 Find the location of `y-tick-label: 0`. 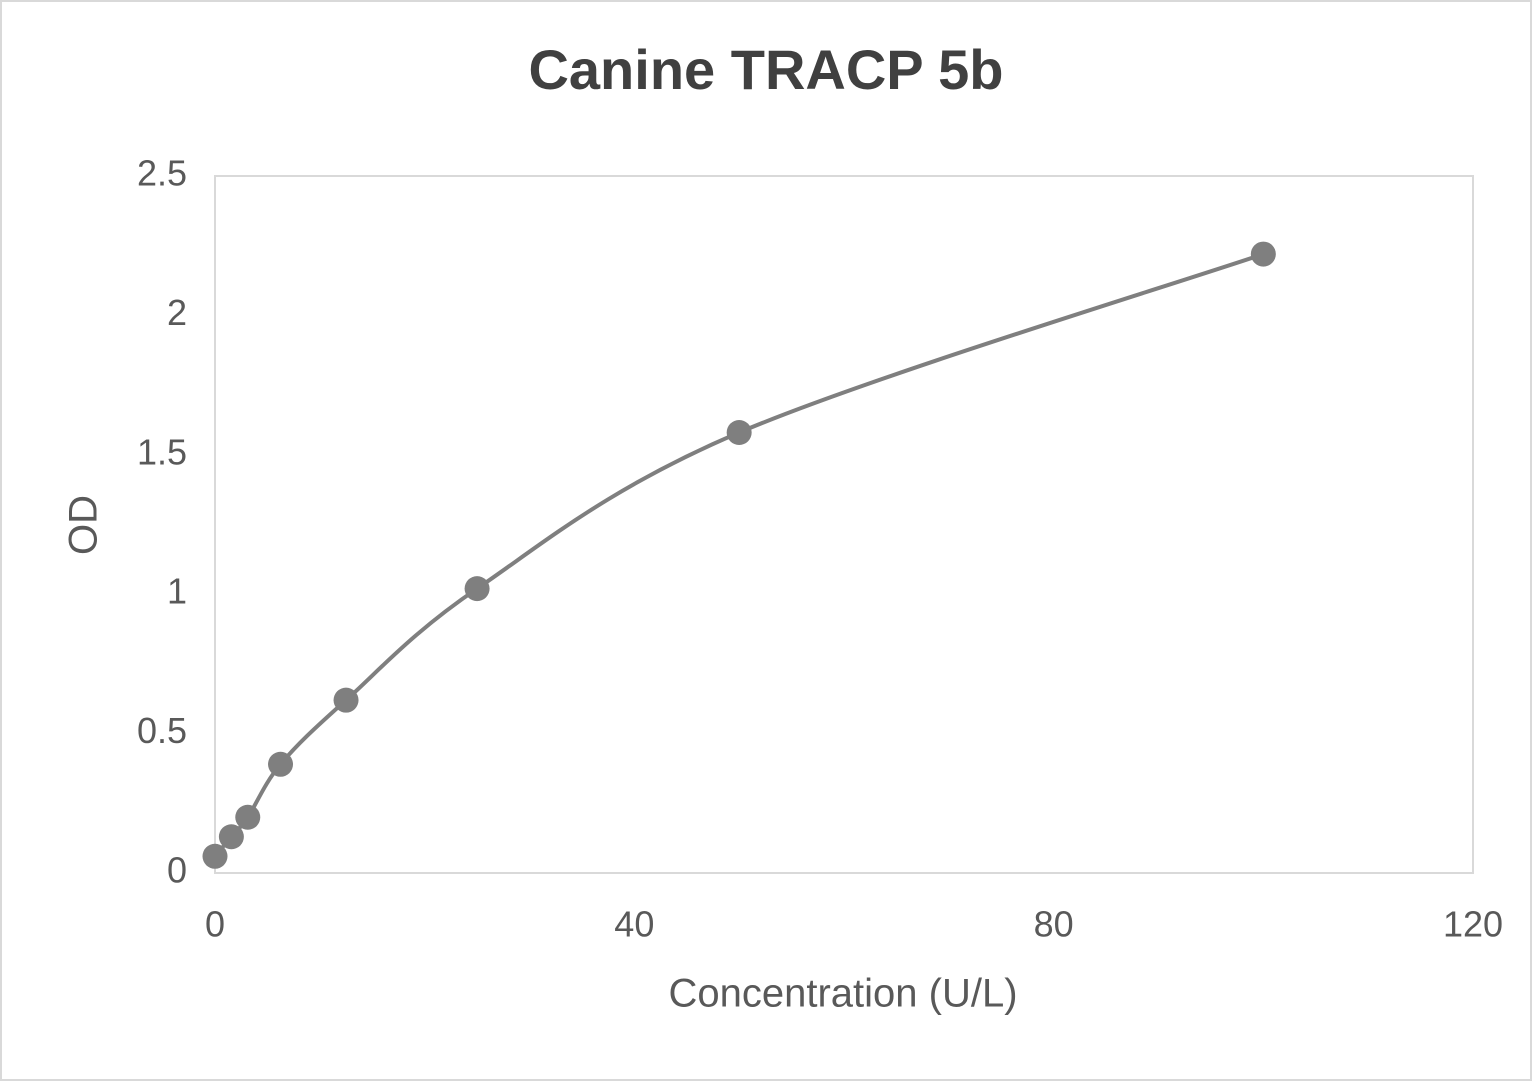

y-tick-label: 0 is located at coordinates (177, 870).